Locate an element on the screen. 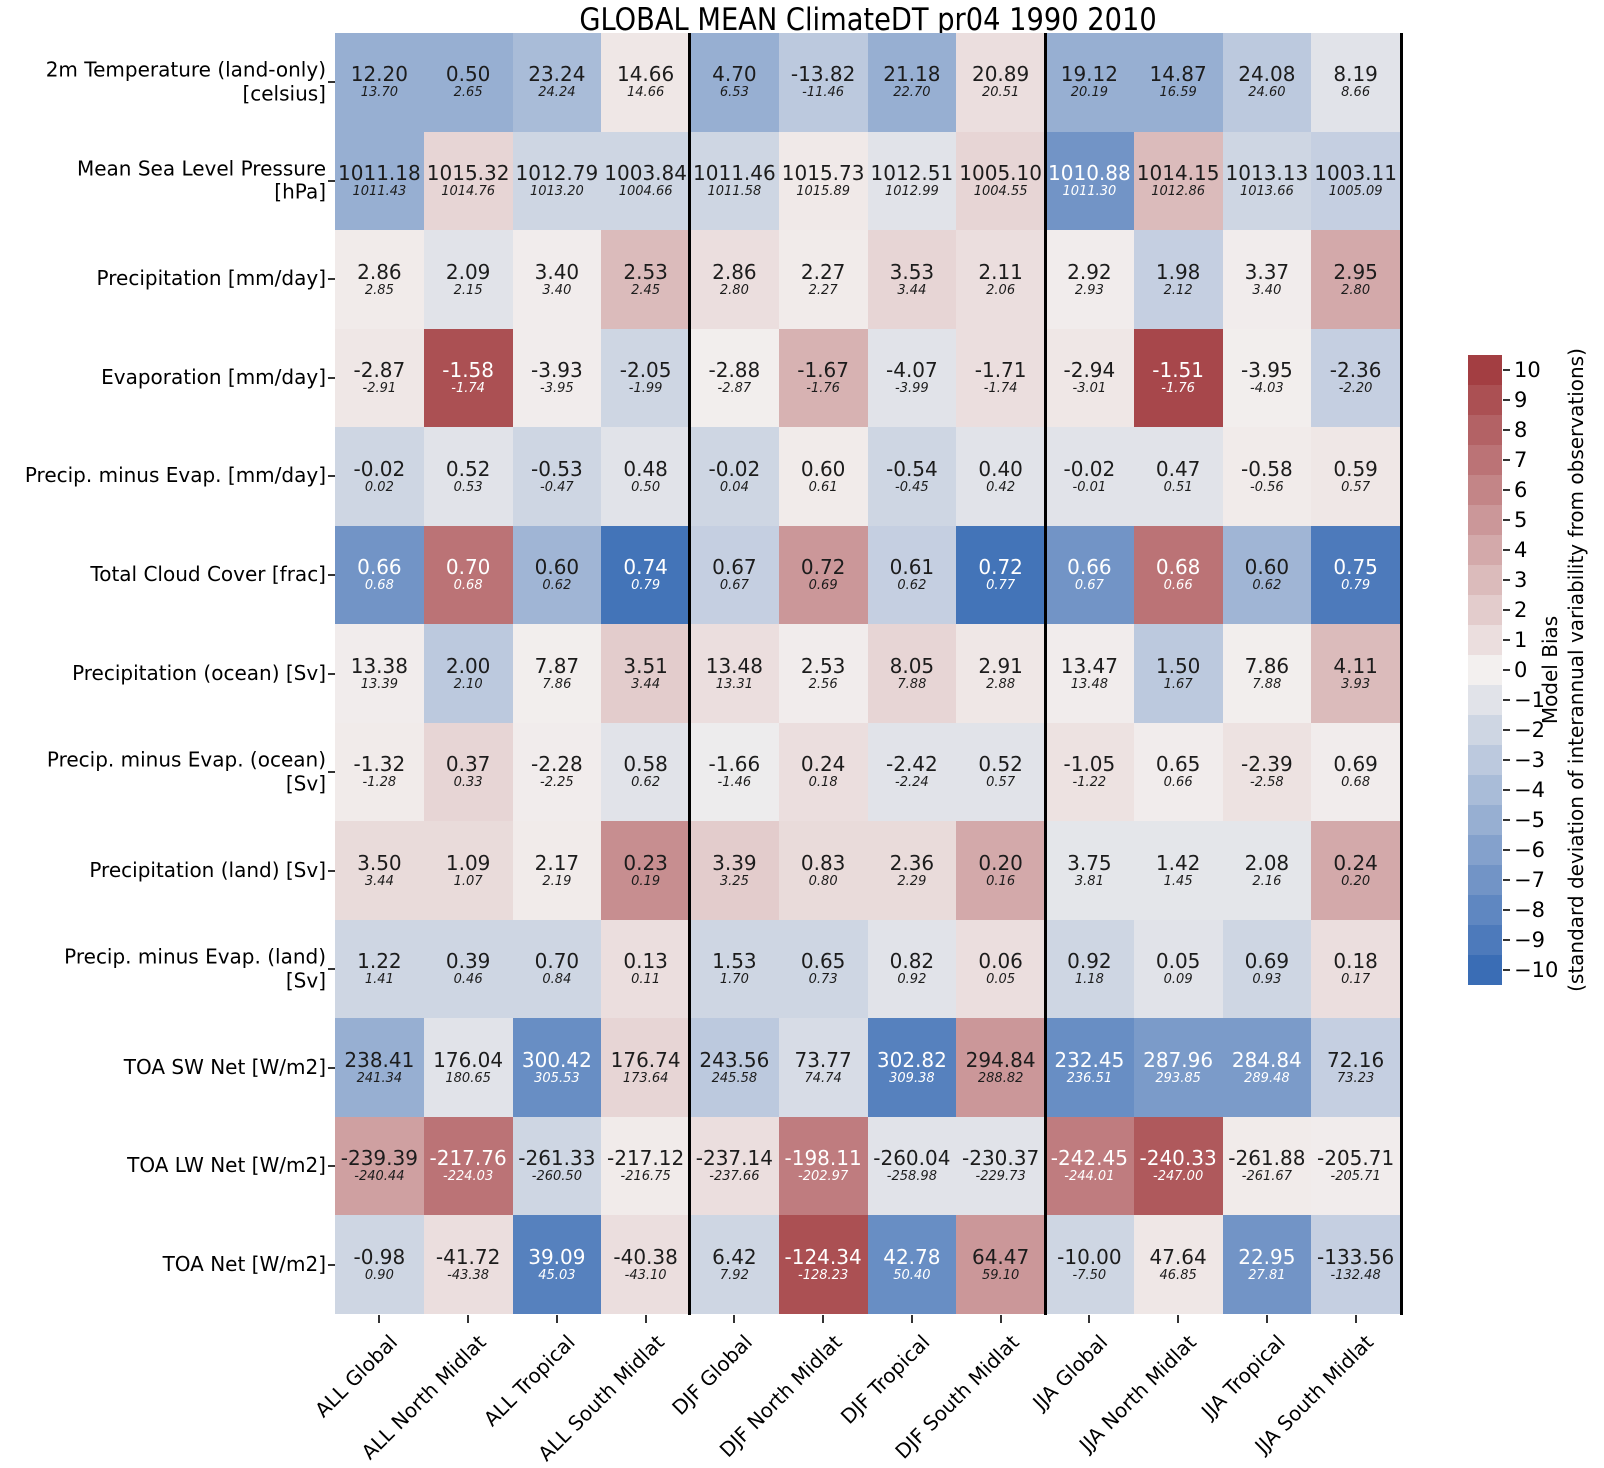  heatmap-cell: 0.72 0.77 is located at coordinates (1000, 575).